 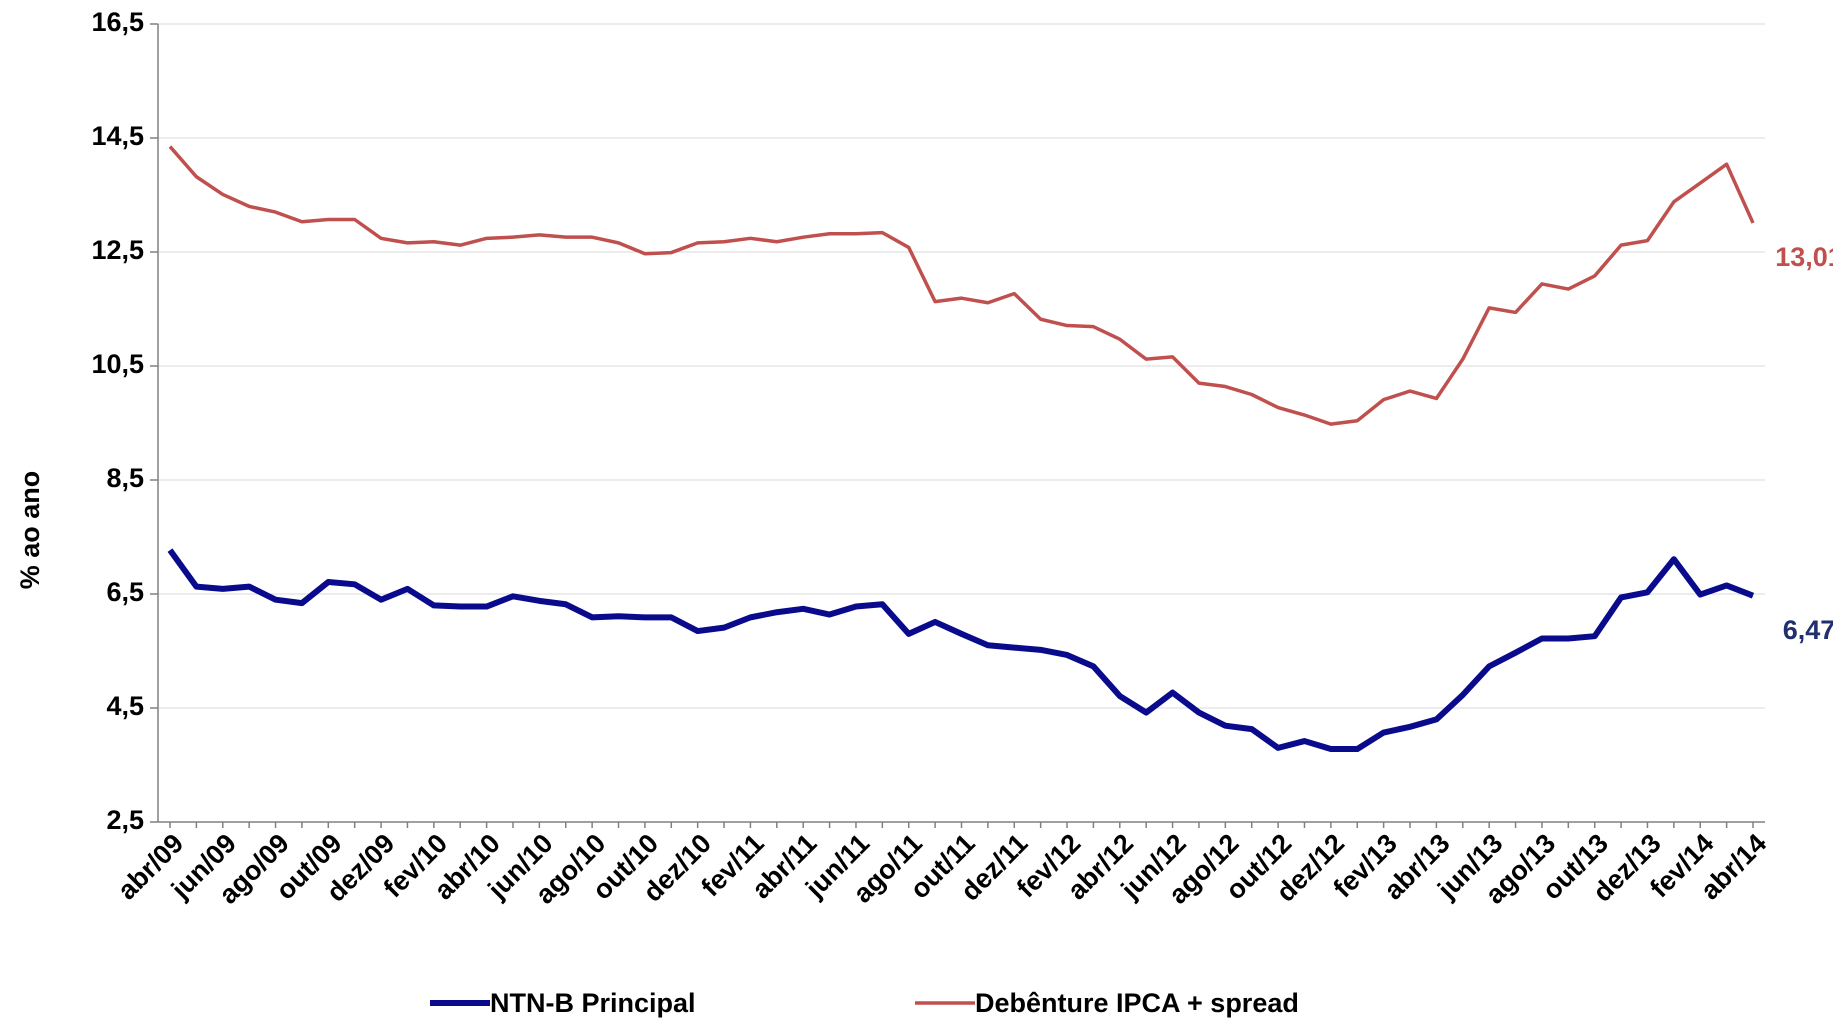 I want to click on y-tick-label: 14,5, so click(x=117, y=136).